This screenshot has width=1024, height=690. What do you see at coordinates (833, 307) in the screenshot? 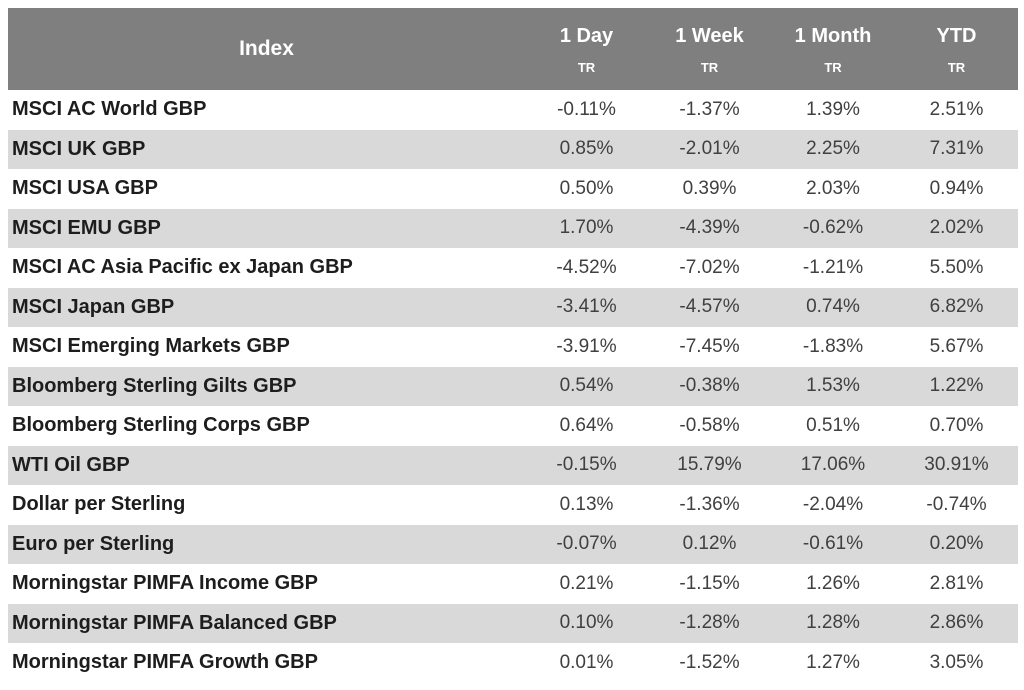
I see `value-cell: 0.74%` at bounding box center [833, 307].